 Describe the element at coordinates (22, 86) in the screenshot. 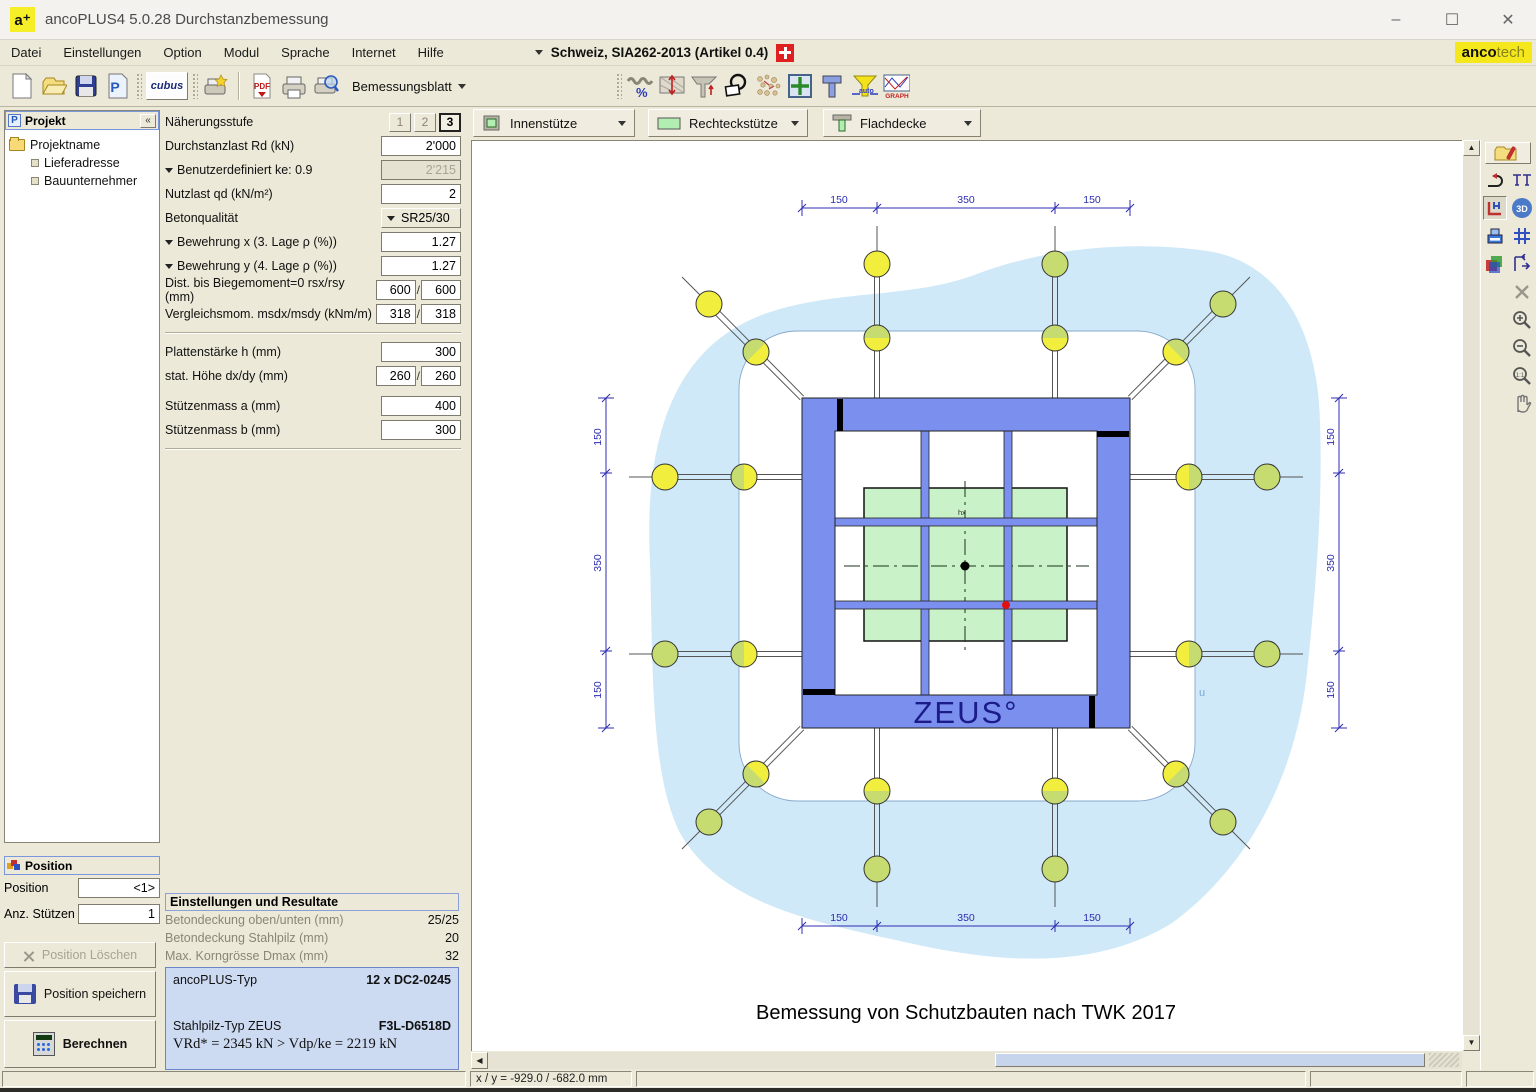

I see `new-document-icon` at that location.